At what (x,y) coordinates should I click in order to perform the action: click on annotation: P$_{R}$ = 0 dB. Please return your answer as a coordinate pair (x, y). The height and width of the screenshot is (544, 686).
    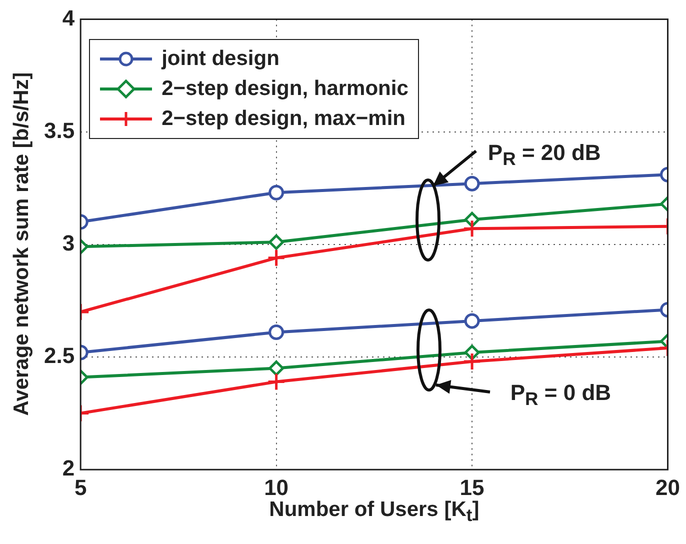
    Looking at the image, I should click on (561, 395).